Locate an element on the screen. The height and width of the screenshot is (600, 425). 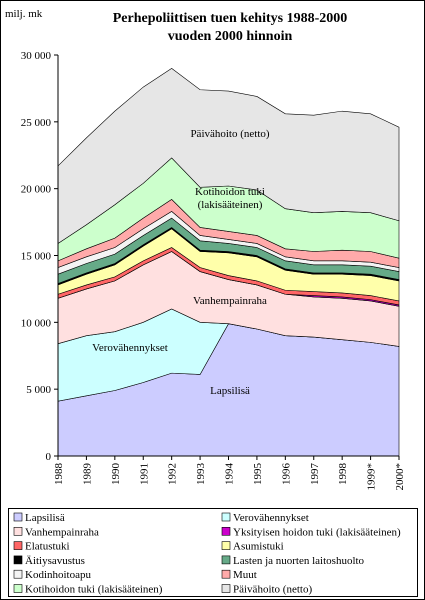
chart-title: Perhepoliittisen tuen kehitys 1988-2000 is located at coordinates (230, 18).